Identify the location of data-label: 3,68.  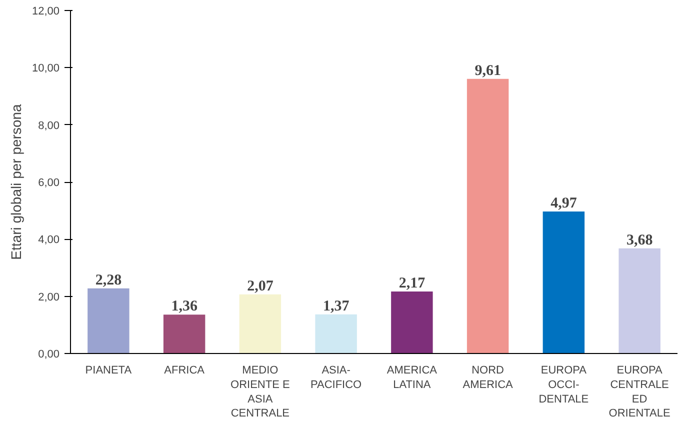
(639, 240).